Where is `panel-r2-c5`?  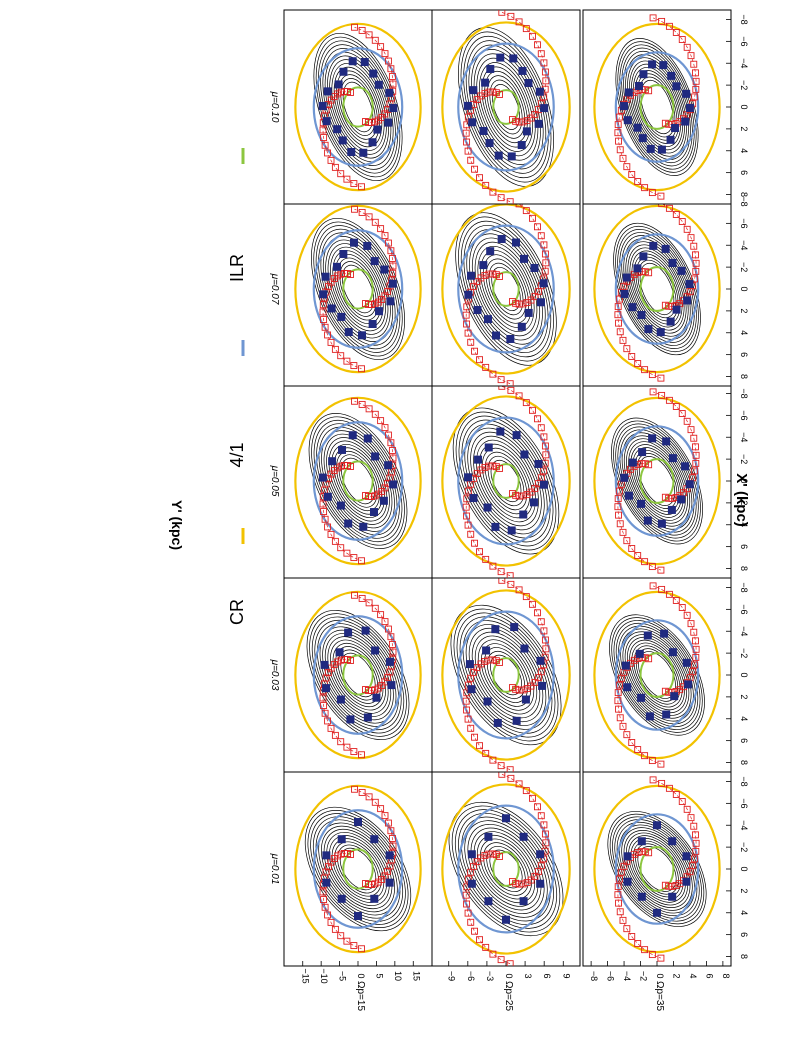
panel-r2-c5 is located at coordinates (506, 107).